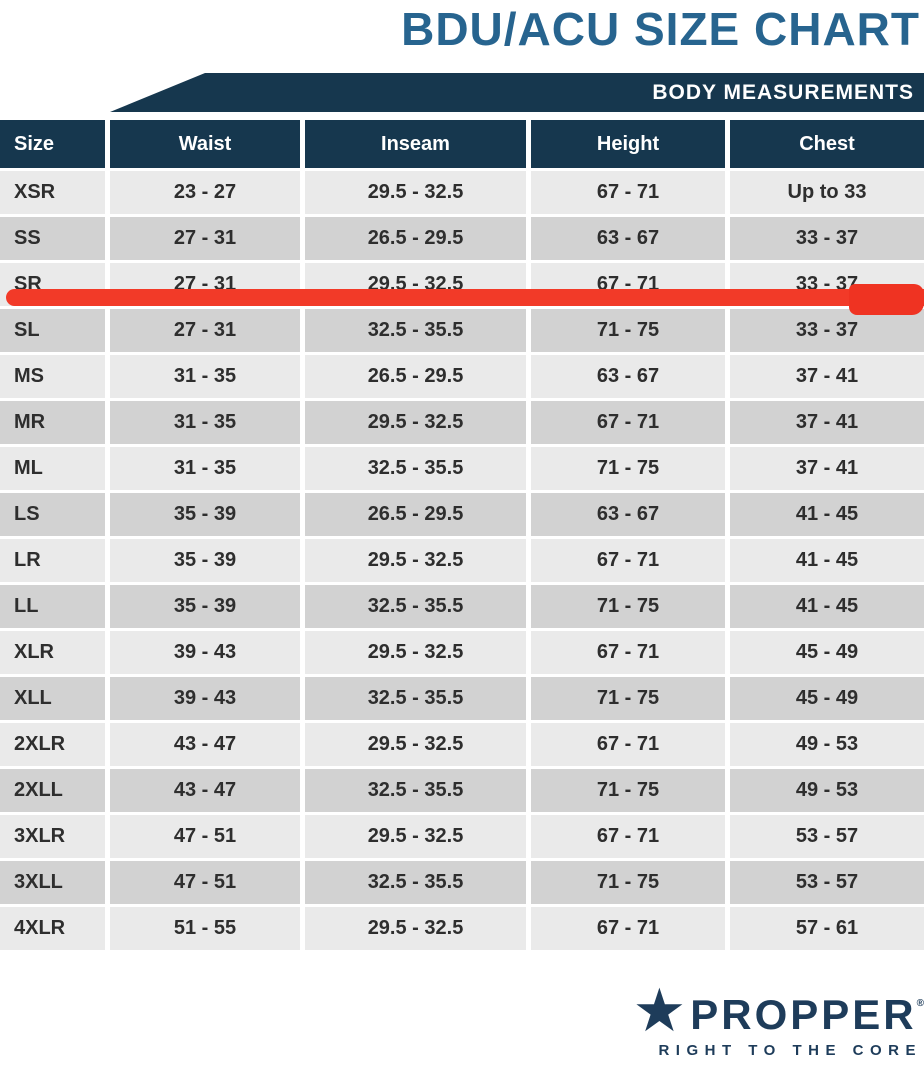 The image size is (924, 1080). What do you see at coordinates (462, 744) in the screenshot?
I see `table-row: 2XLR 43 - 47 29.5 - 32.5 67 - 71 49 - 53` at bounding box center [462, 744].